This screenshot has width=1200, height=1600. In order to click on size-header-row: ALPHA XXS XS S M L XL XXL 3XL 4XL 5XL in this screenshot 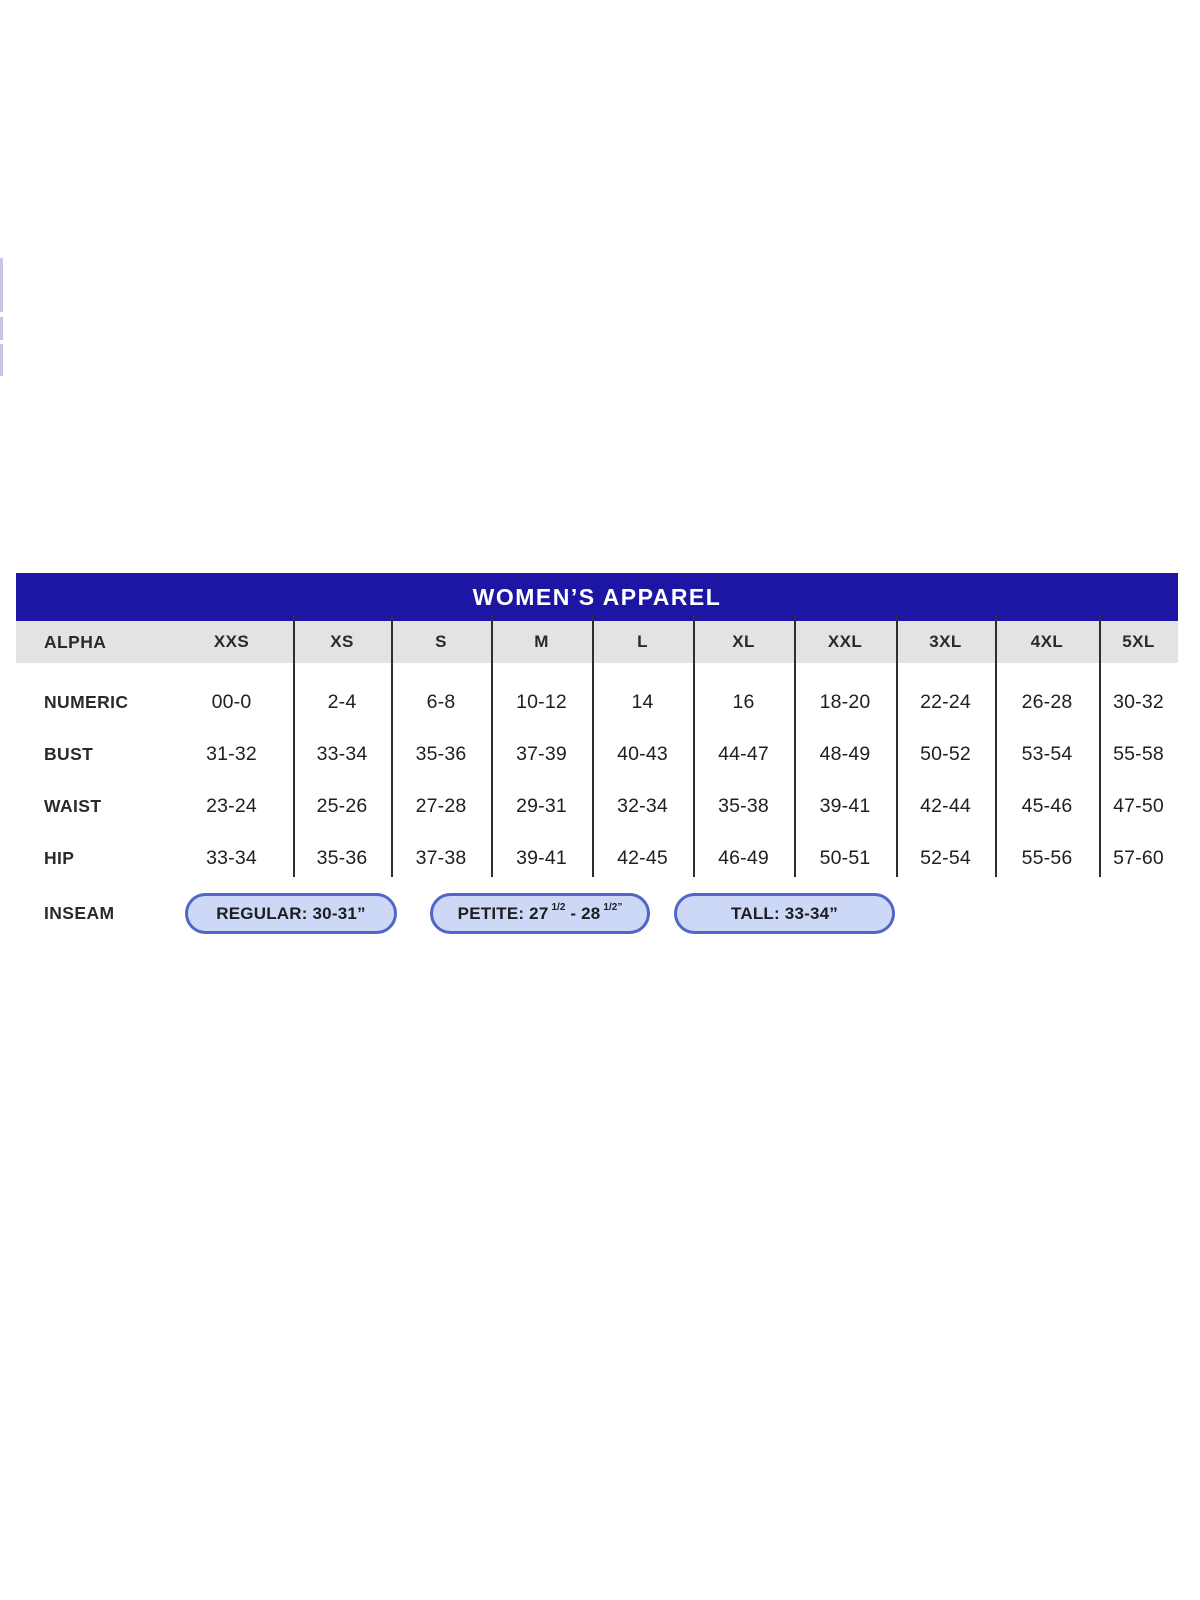, I will do `click(597, 642)`.